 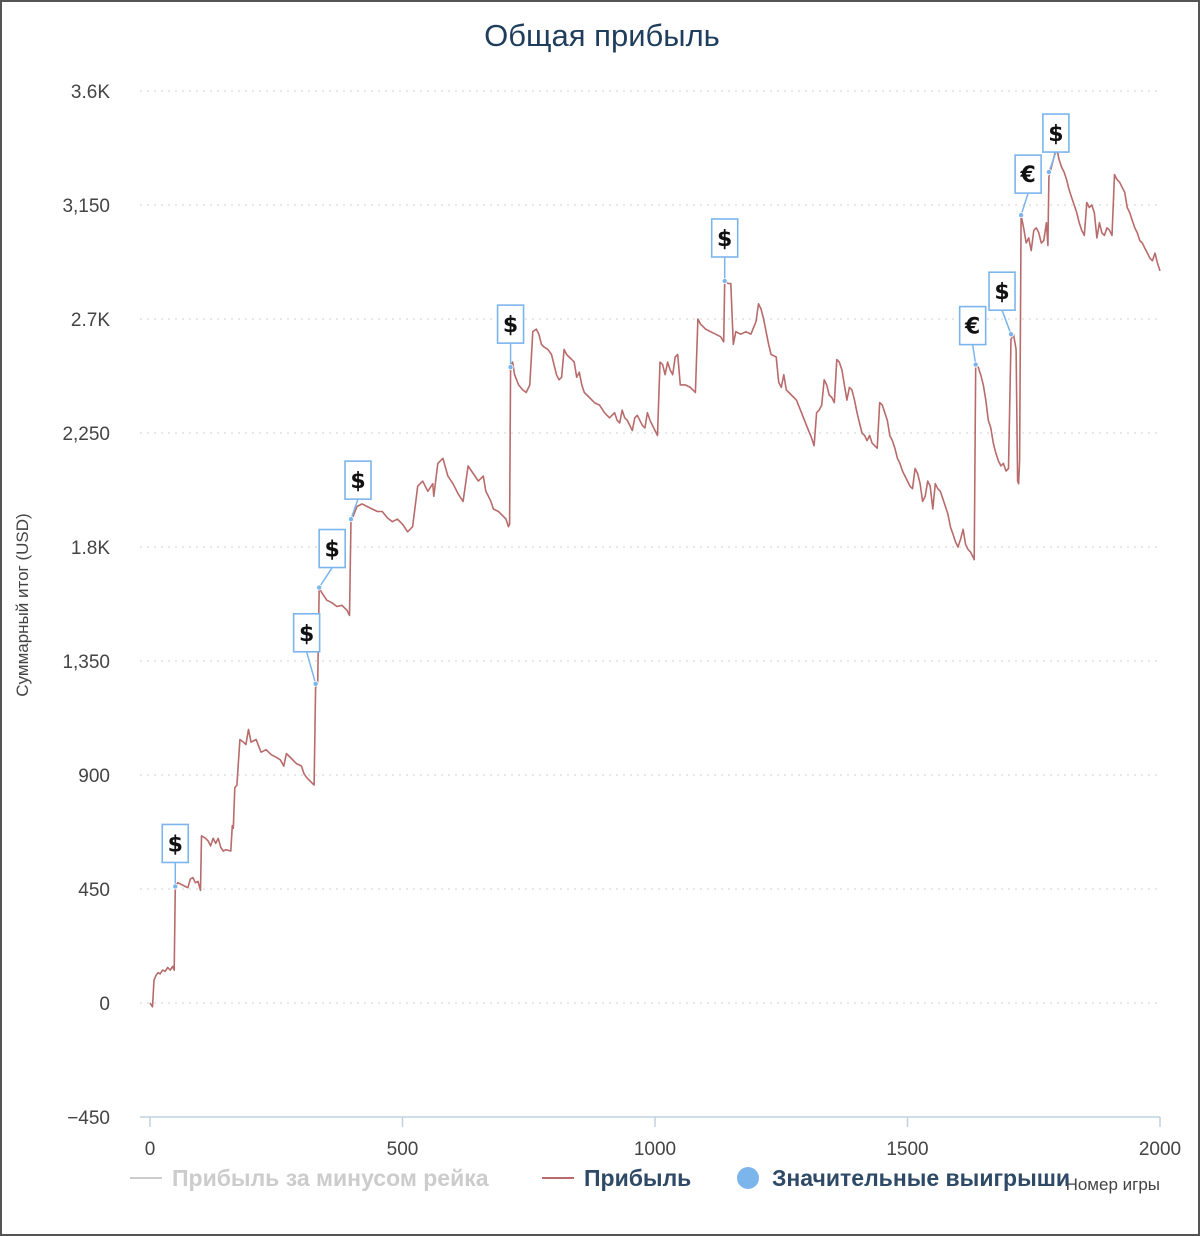 I want to click on x-tick-label: 1500, so click(x=907, y=1149).